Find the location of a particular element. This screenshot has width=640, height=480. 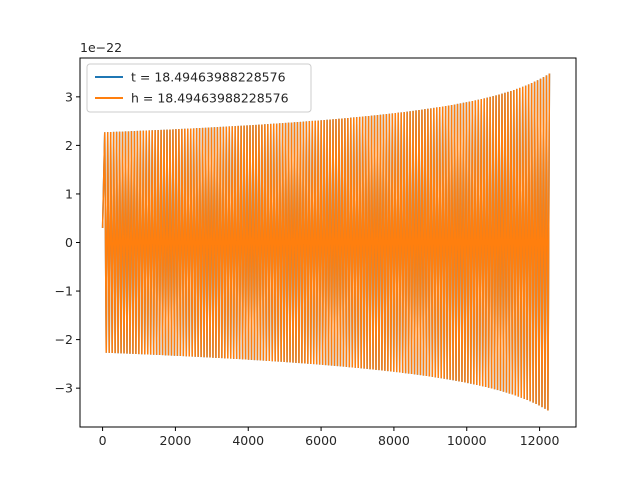

y-offset-label: 1e−22 is located at coordinates (101, 47).